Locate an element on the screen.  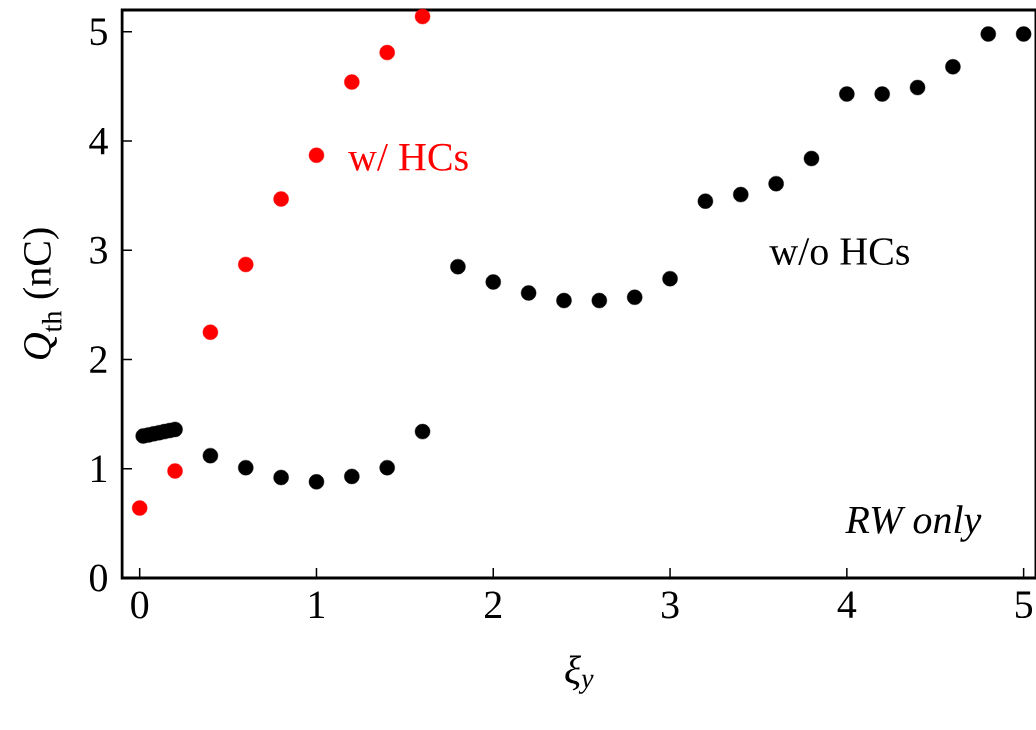
x-axis-title: ξ$_{y}$ is located at coordinates (579, 674).